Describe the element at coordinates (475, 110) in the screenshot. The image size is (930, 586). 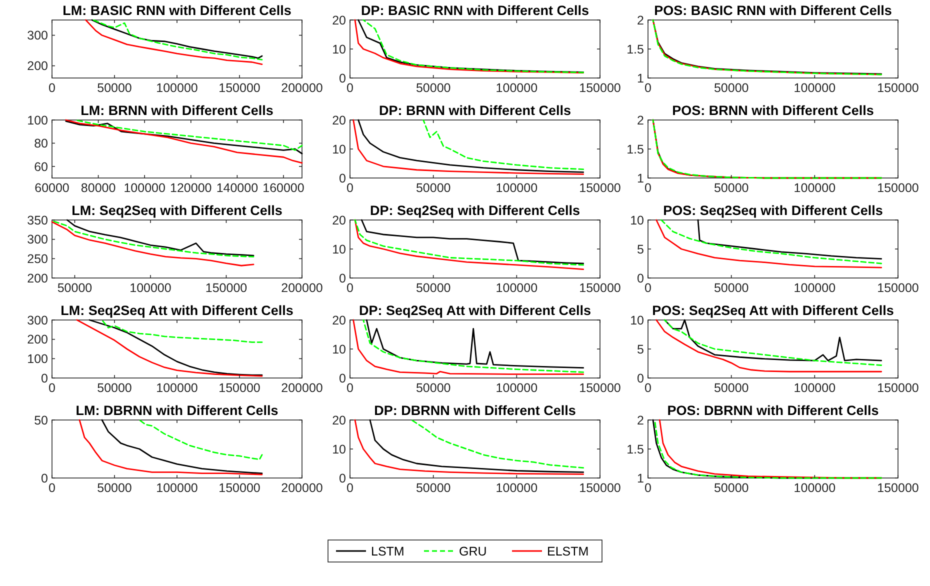
I see `chart-title: DP: BRNN with Different Cells` at that location.